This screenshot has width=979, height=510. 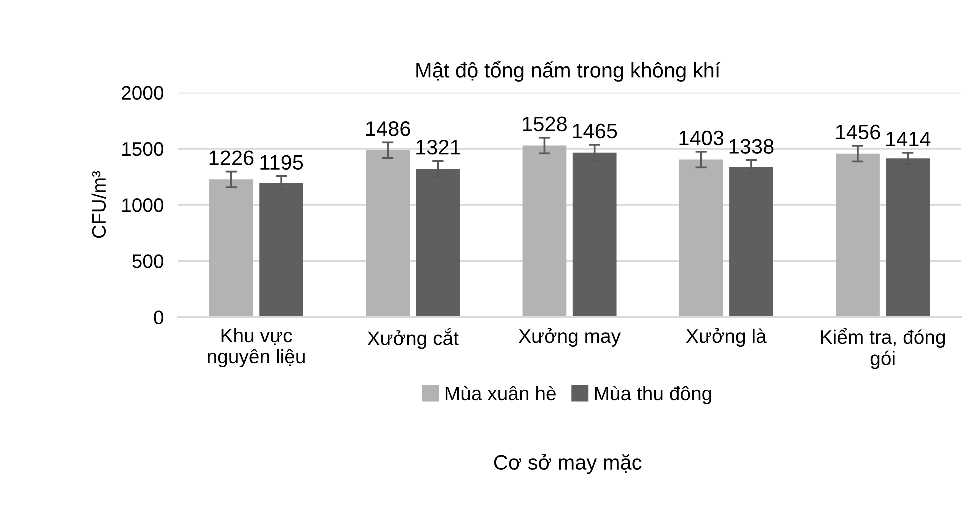 I want to click on y-tick-label: 1000, so click(x=143, y=205).